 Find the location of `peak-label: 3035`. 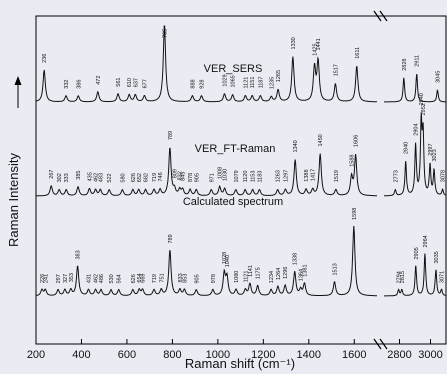

peak-label: 3035 is located at coordinates (437, 257).